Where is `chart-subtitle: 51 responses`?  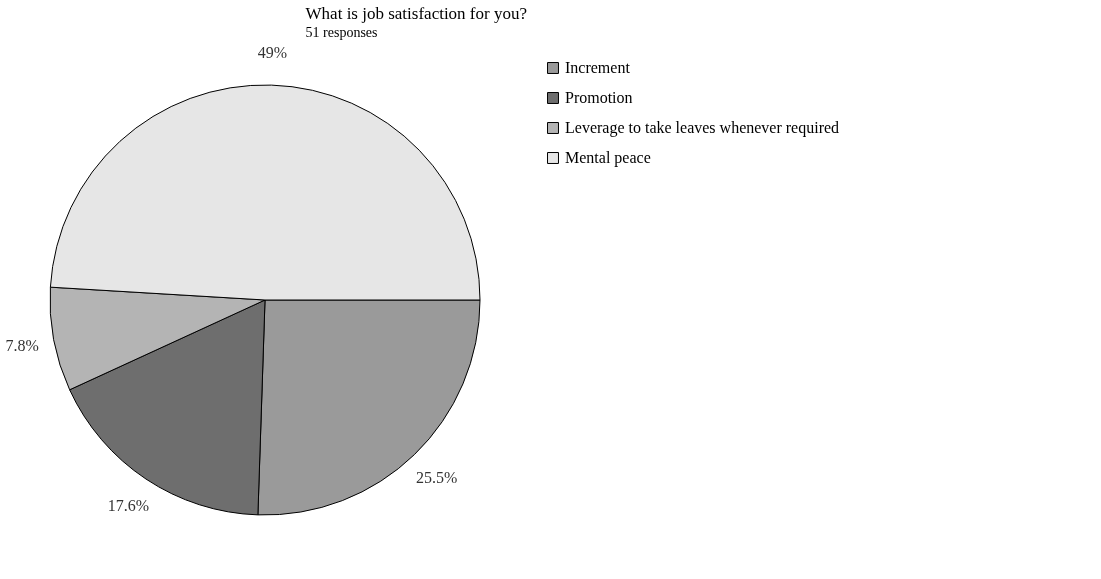 chart-subtitle: 51 responses is located at coordinates (341, 33).